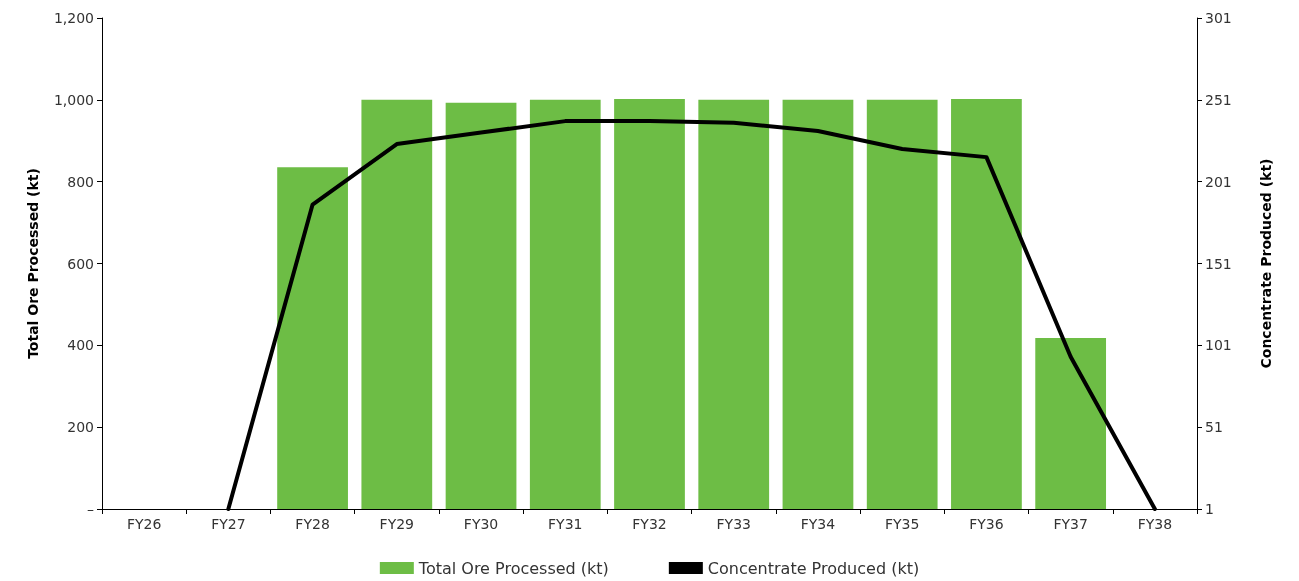  What do you see at coordinates (144, 524) in the screenshot?
I see `x-tick-label: FY26` at bounding box center [144, 524].